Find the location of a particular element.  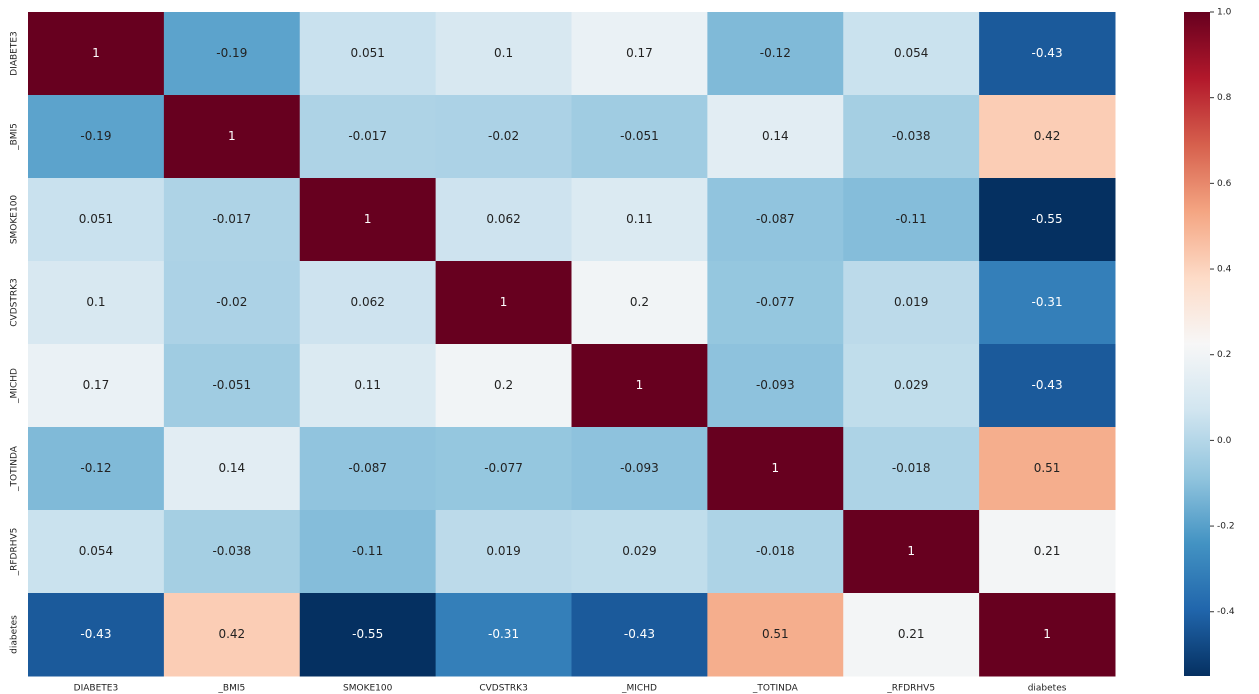

y-tick-label: DIABETE3 is located at coordinates (15, 53).